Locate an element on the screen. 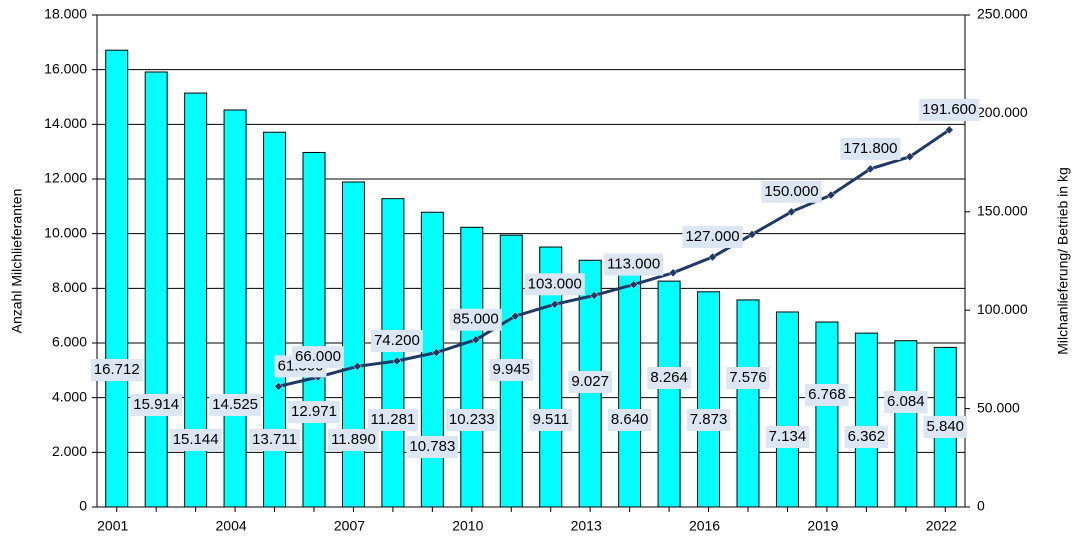 This screenshot has height=539, width=1079. data-label: 66.000 is located at coordinates (318, 356).